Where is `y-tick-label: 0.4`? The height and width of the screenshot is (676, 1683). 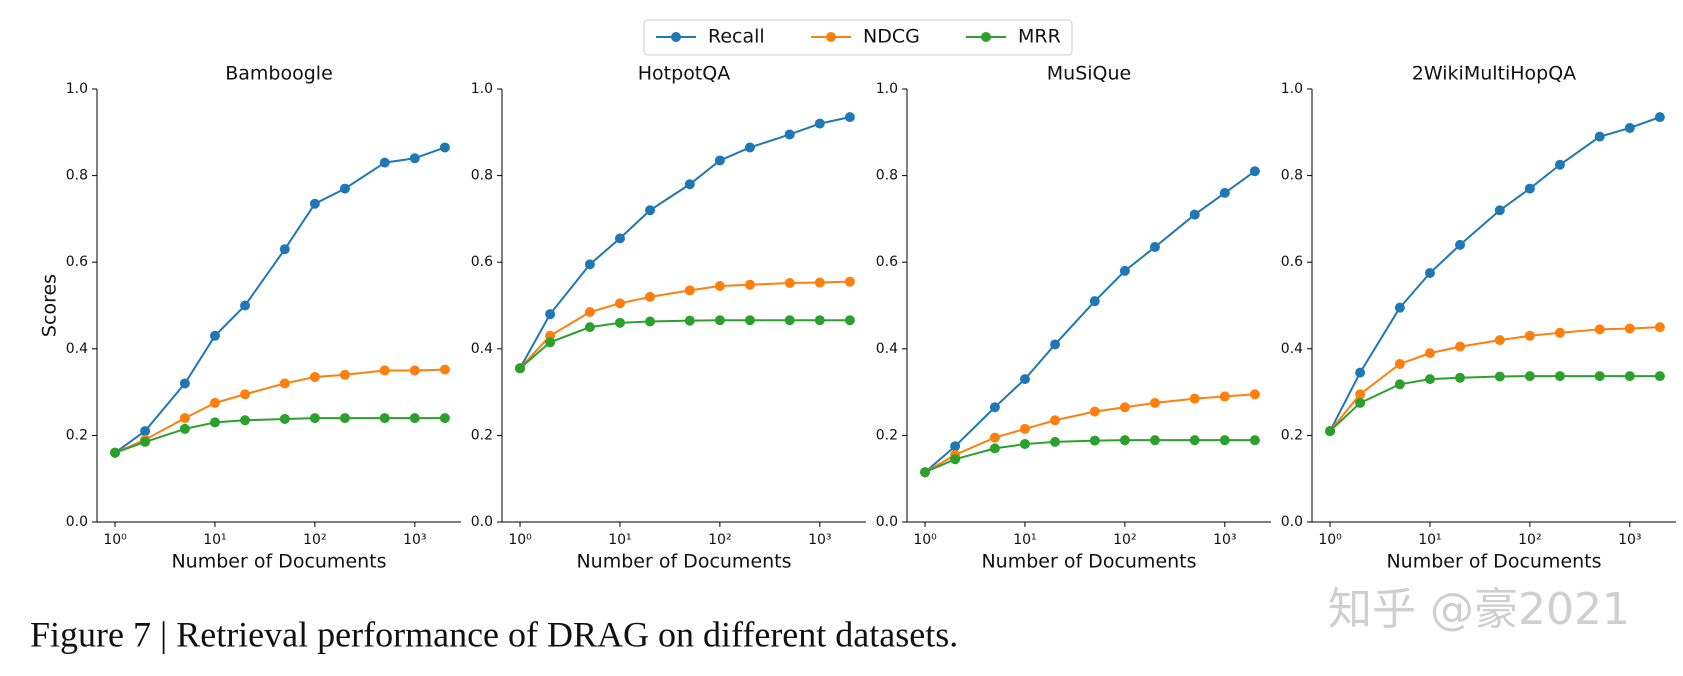
y-tick-label: 0.4 is located at coordinates (887, 349).